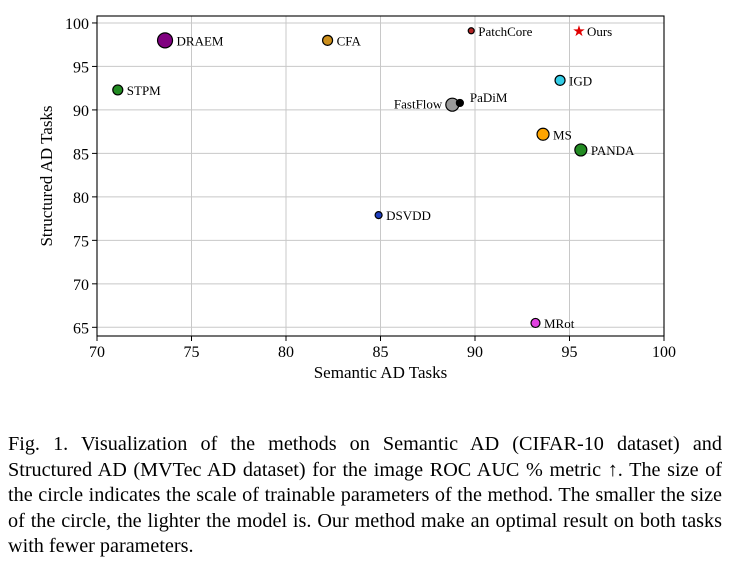 The height and width of the screenshot is (567, 729). What do you see at coordinates (81, 241) in the screenshot?
I see `y-tick-label: 75` at bounding box center [81, 241].